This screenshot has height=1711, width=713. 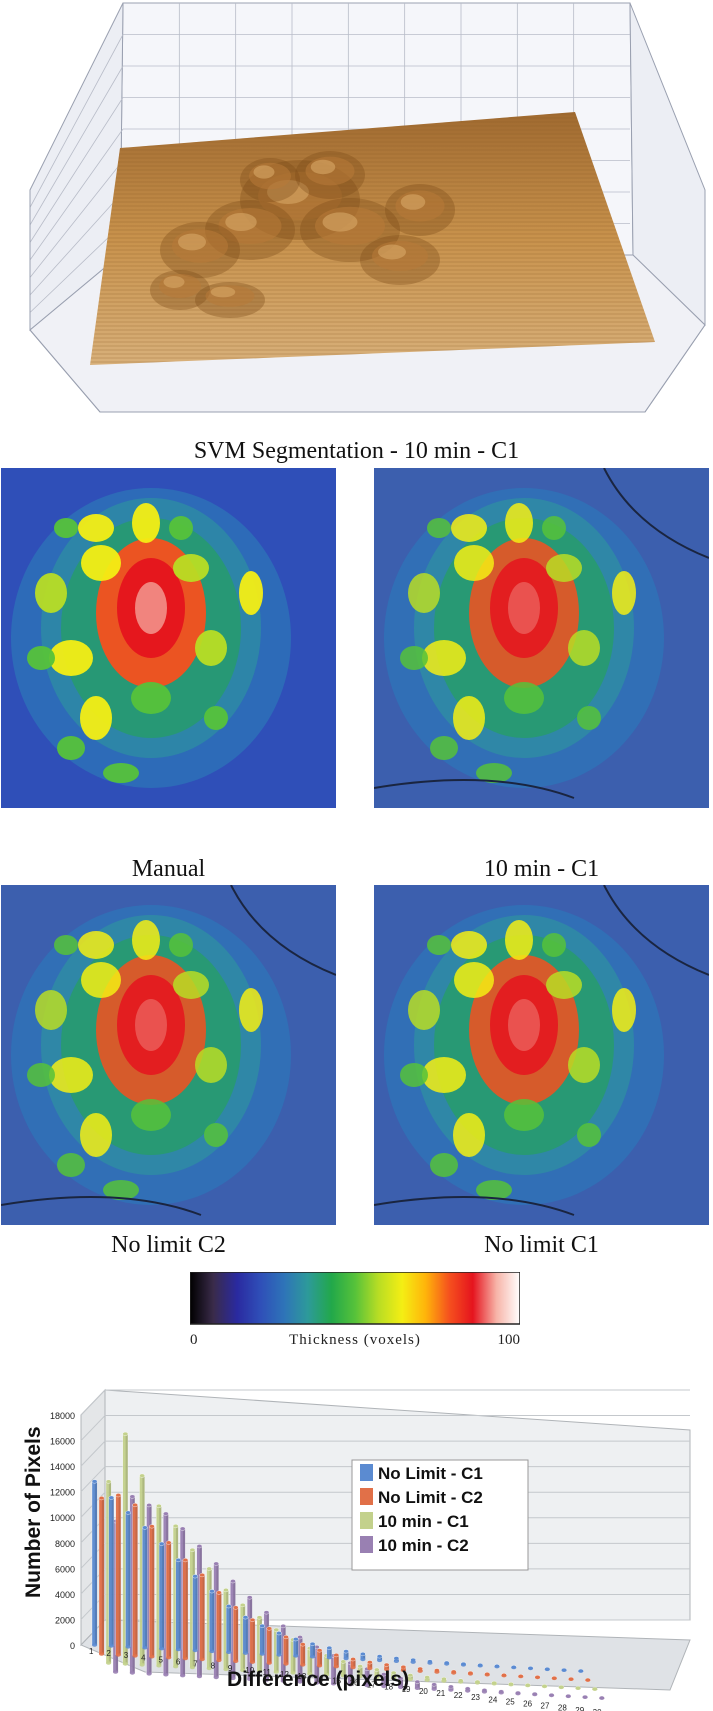 What do you see at coordinates (62, 1416) in the screenshot?
I see `y-tick-label: 18000` at bounding box center [62, 1416].